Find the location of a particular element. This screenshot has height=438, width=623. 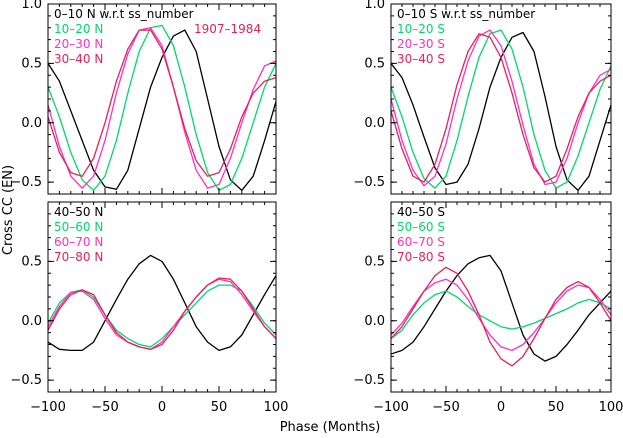

legend-entry: 20–30 N is located at coordinates (78, 44).